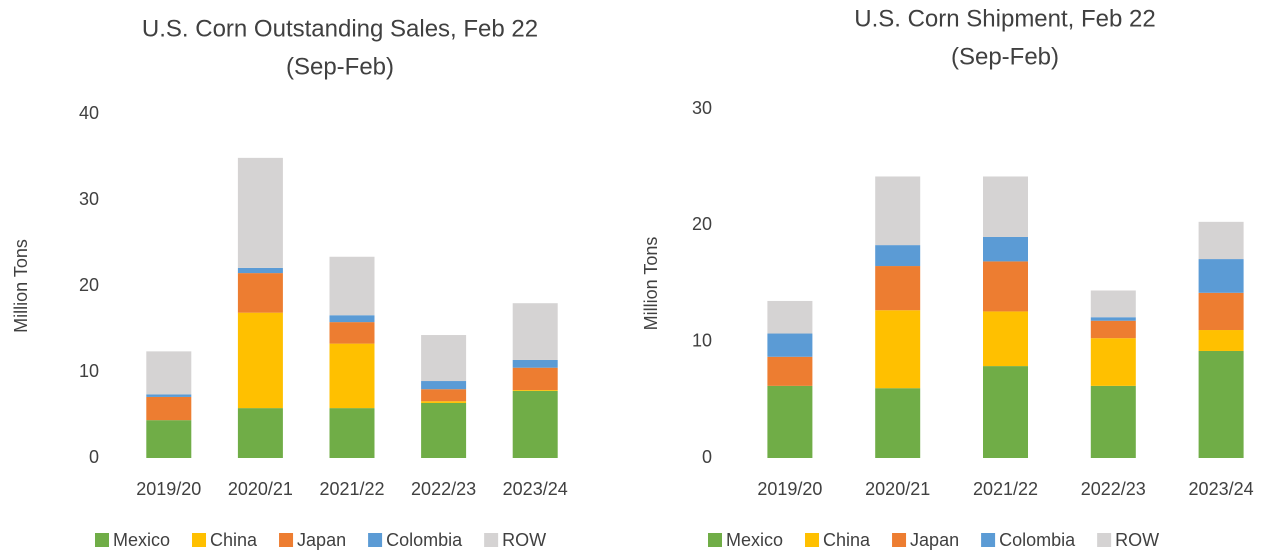 The image size is (1279, 553). What do you see at coordinates (89, 113) in the screenshot?
I see `y-tick-label: 40` at bounding box center [89, 113].